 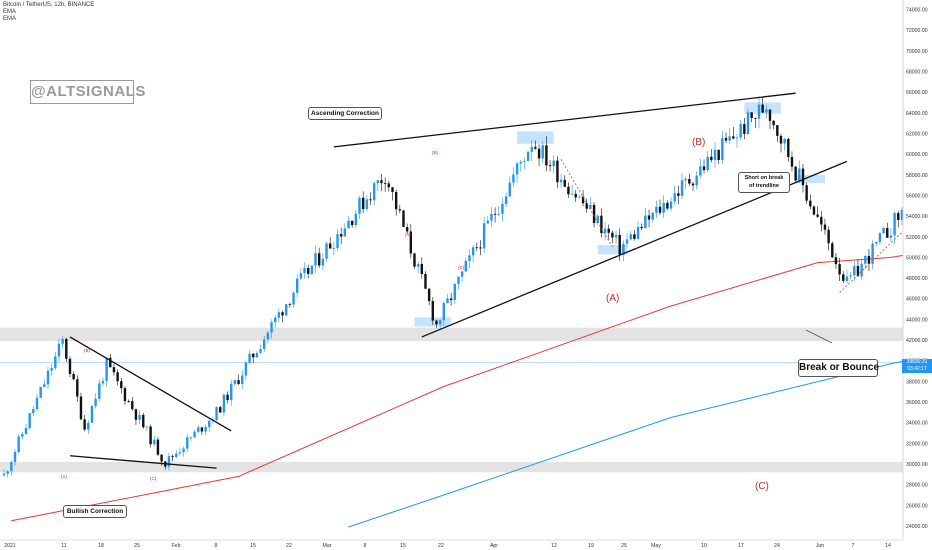 I want to click on resistance-zone, so click(x=451, y=334).